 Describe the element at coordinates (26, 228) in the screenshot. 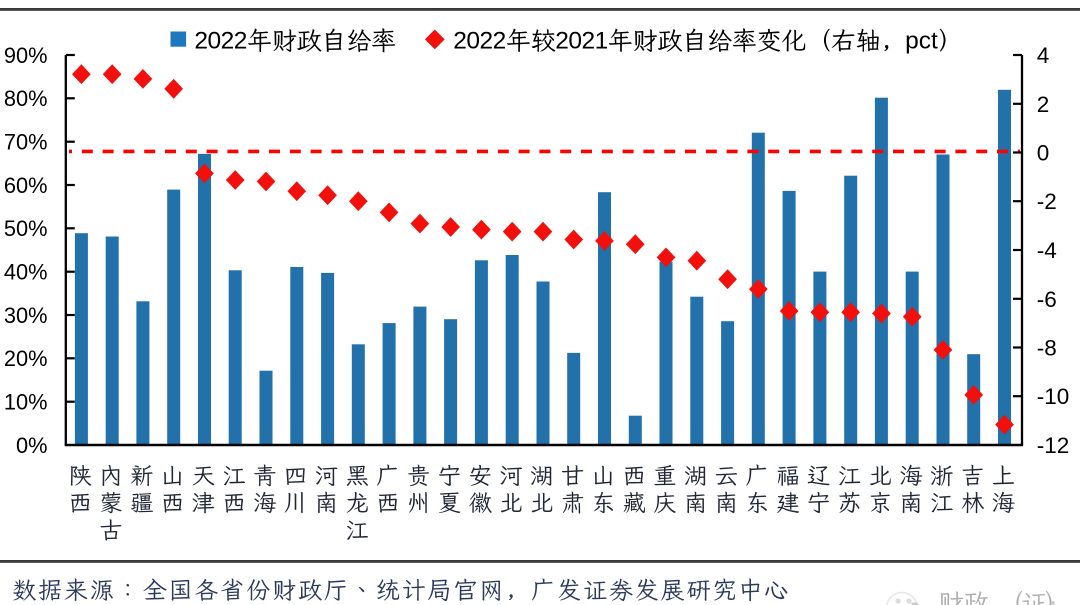

I see `svg-text: 50%` at that location.